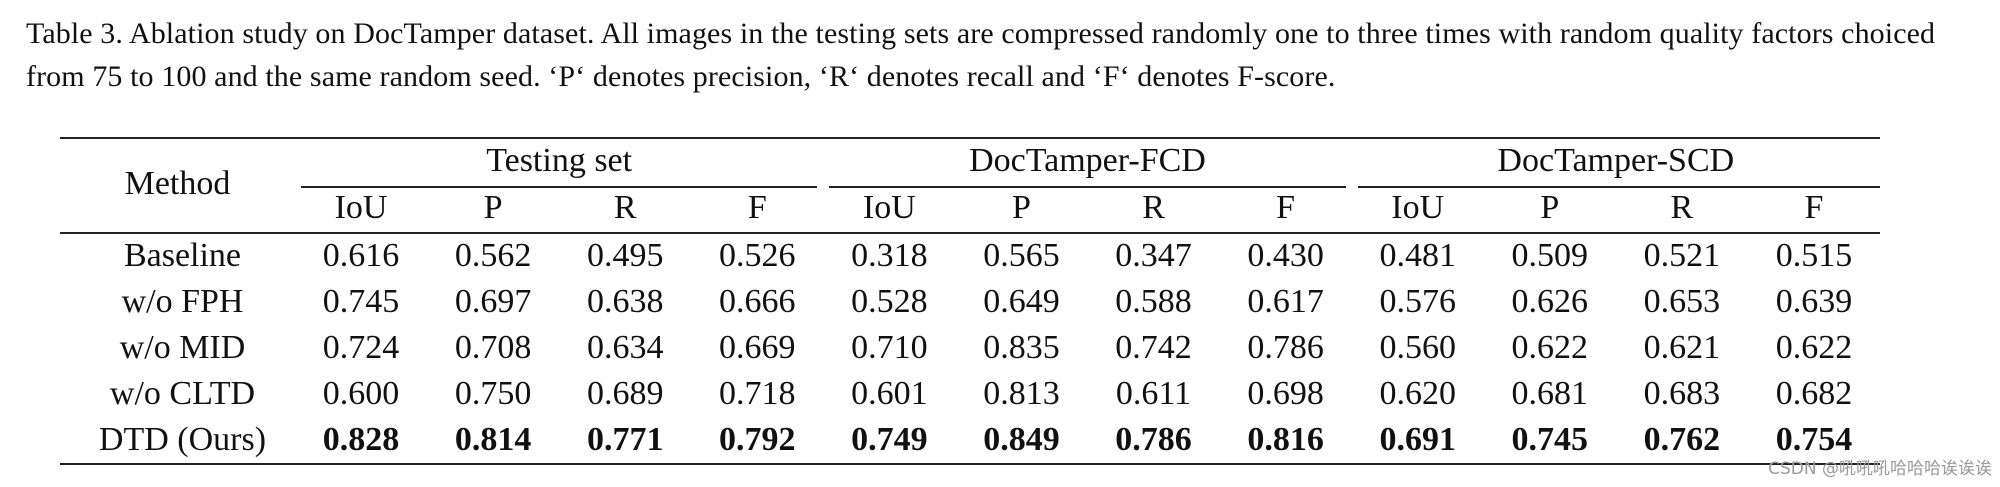 This screenshot has height=487, width=2000. I want to click on row-method-label: DTD (Ours), so click(182, 439).